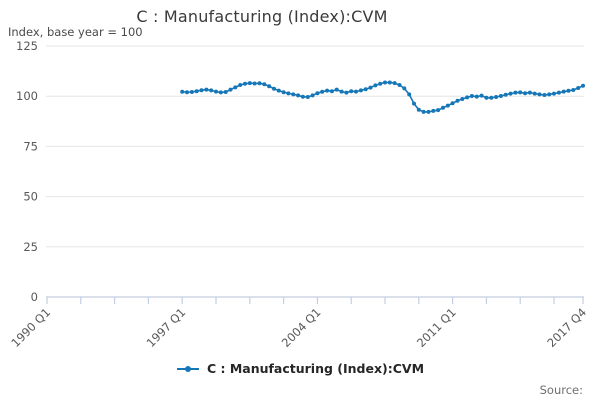  What do you see at coordinates (561, 390) in the screenshot?
I see `source-label: Source:` at bounding box center [561, 390].